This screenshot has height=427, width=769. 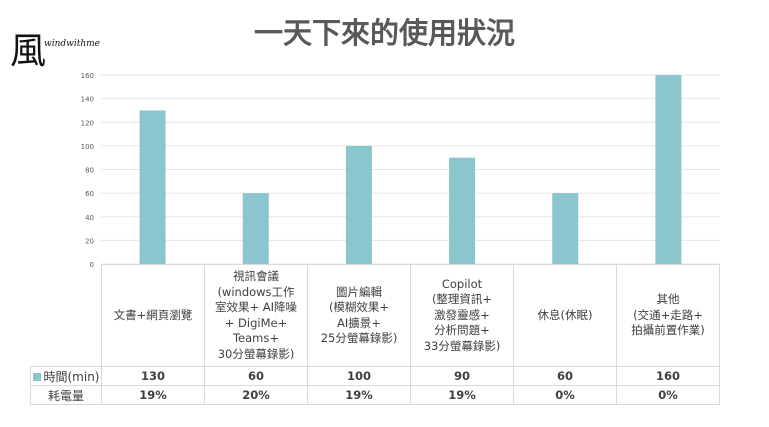 I want to click on power-label: 耗電量, so click(x=66, y=395).